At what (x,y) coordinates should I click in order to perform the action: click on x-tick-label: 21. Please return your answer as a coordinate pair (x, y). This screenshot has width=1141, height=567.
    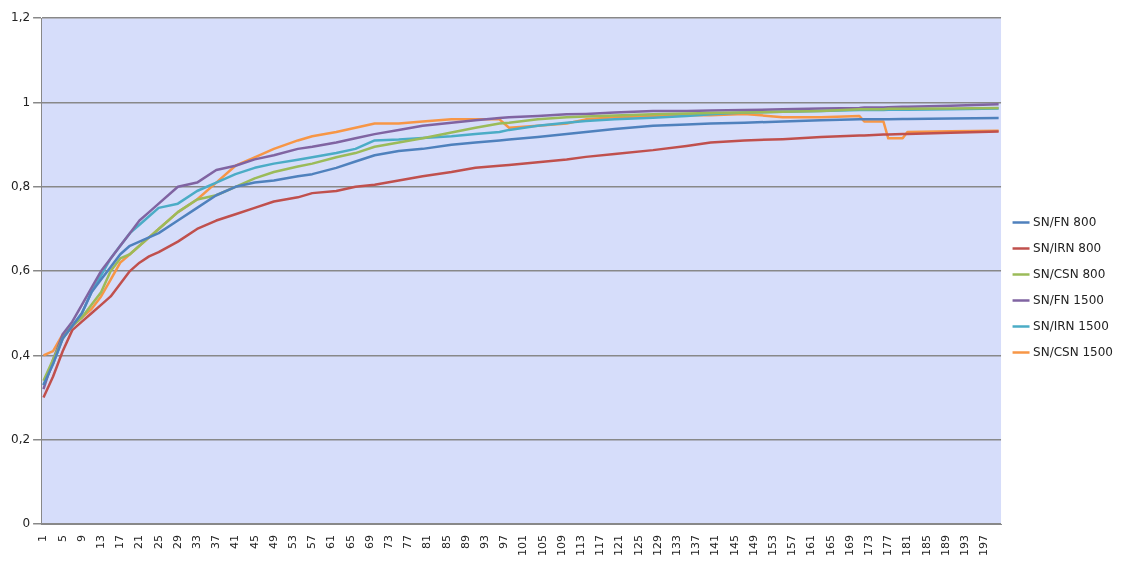
    Looking at the image, I should click on (139, 542).